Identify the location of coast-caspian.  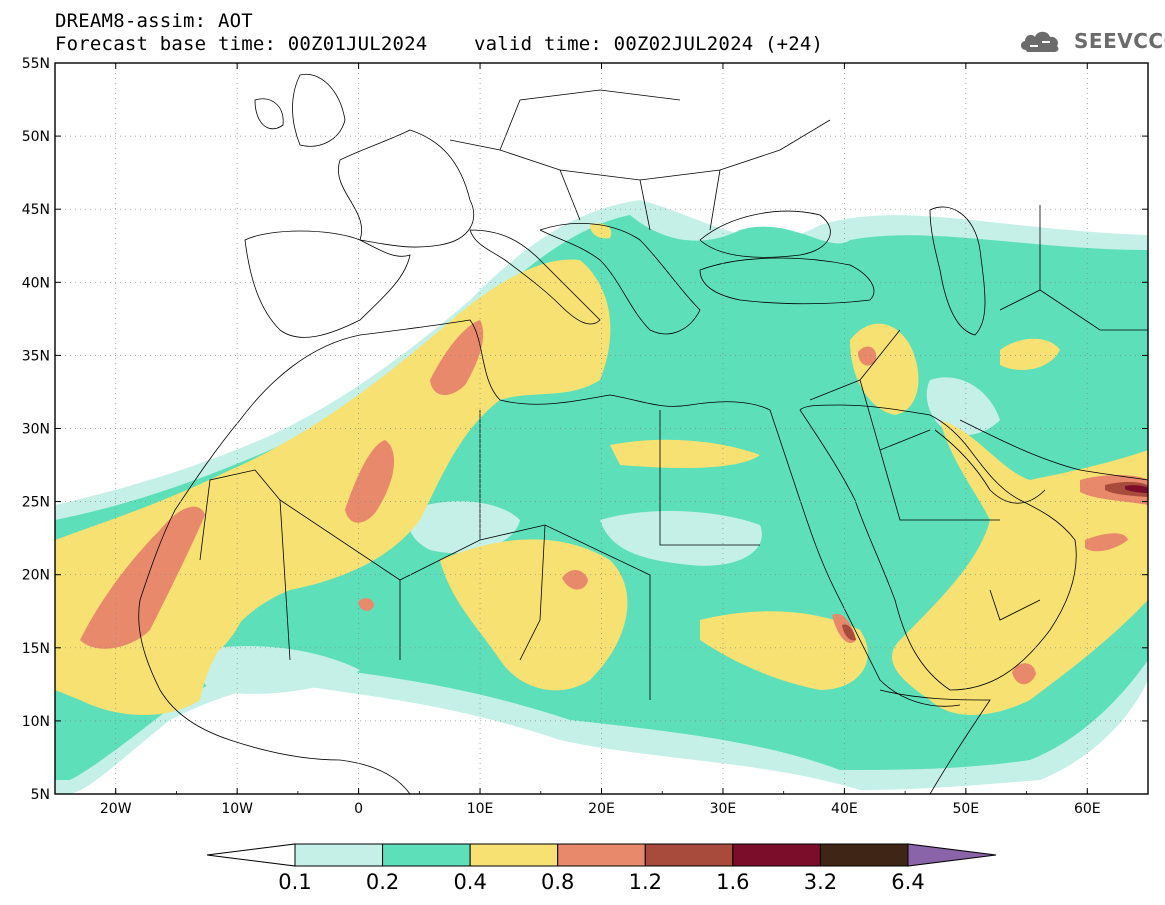
(957, 271).